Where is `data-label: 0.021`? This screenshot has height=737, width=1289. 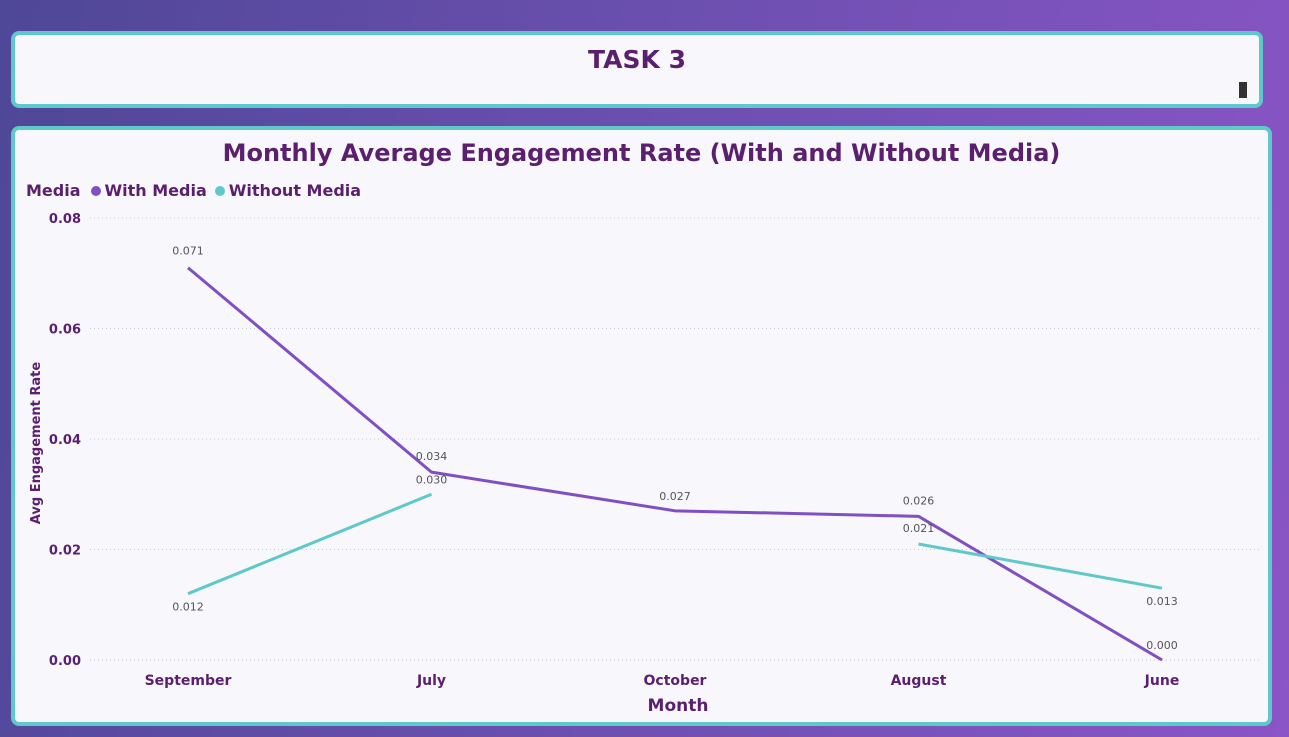
data-label: 0.021 is located at coordinates (919, 528).